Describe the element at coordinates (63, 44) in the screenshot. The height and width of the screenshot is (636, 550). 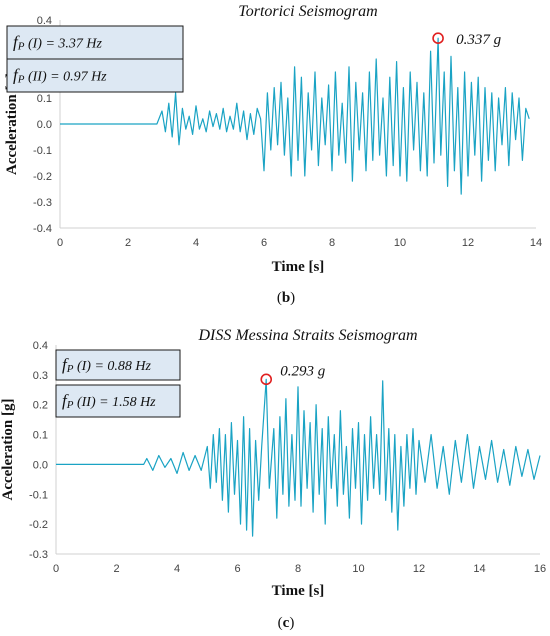
I see `frequency-value: (I) = 3.37 Hz` at that location.